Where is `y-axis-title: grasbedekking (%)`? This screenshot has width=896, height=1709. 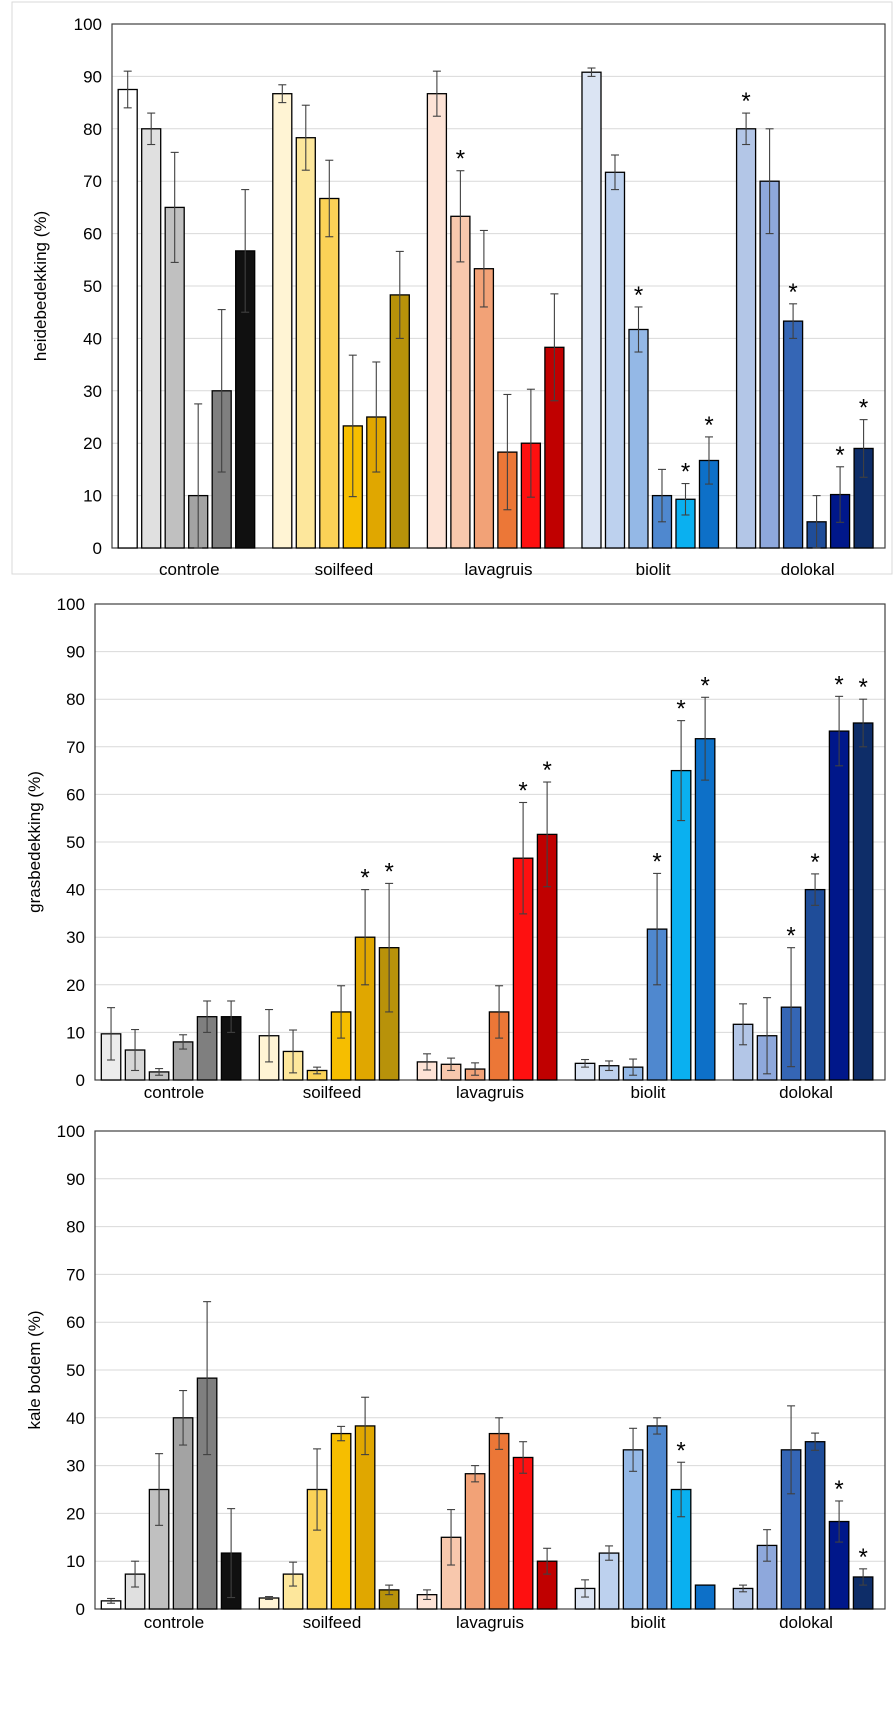 y-axis-title: grasbedekking (%) is located at coordinates (34, 842).